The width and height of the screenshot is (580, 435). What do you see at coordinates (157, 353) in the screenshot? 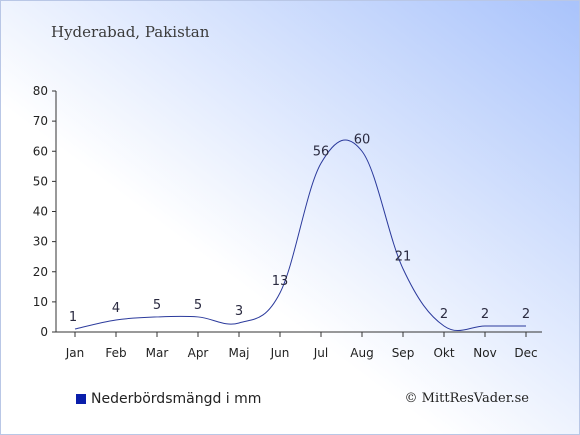
I see `x-tick-label: Mar` at bounding box center [157, 353].